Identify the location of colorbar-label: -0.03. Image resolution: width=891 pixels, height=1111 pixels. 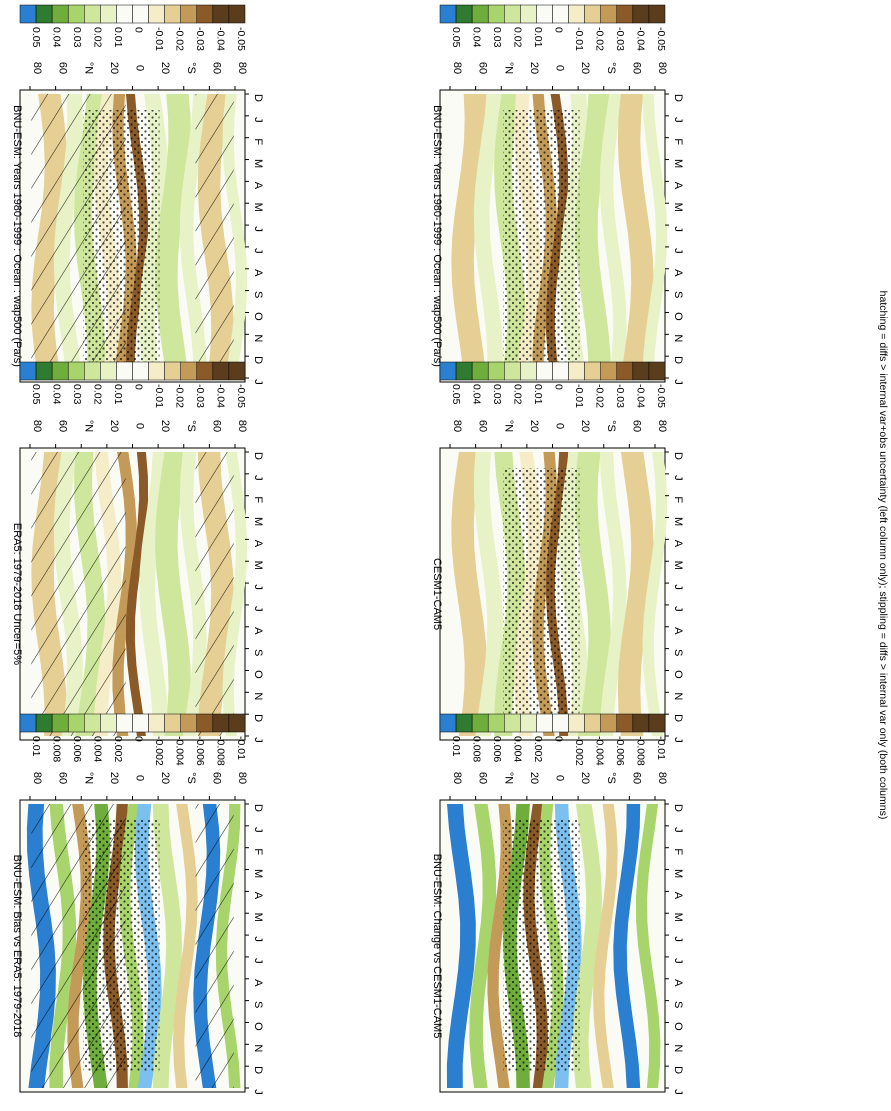
(620, 396).